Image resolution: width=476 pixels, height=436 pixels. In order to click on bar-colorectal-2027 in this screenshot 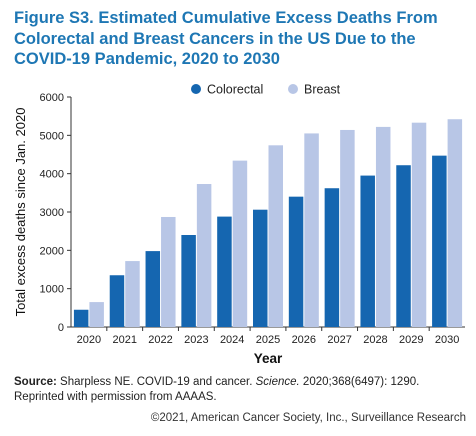, I will do `click(332, 257)`.